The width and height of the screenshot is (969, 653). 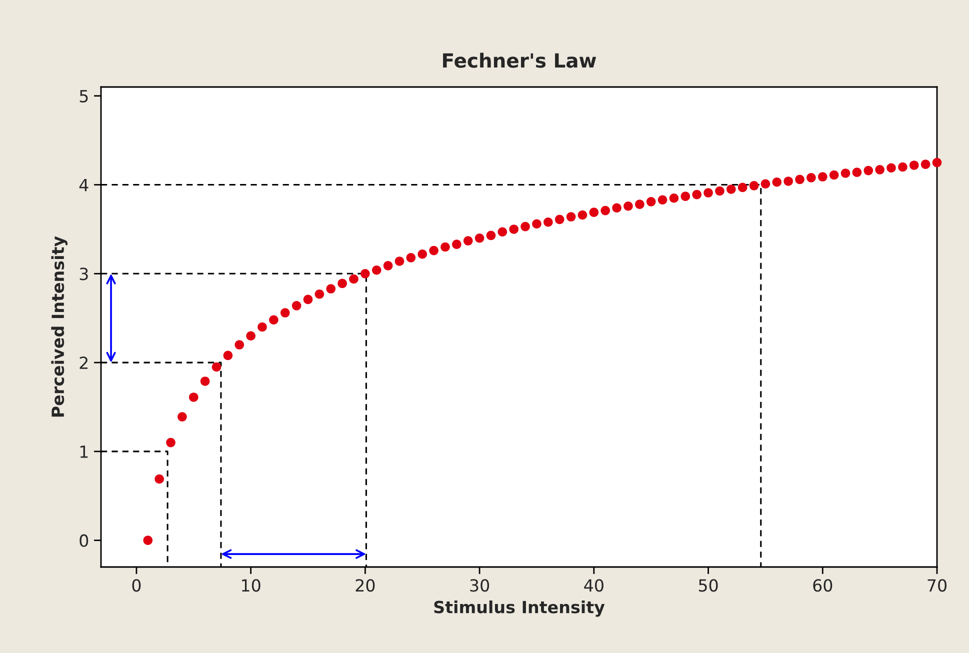 What do you see at coordinates (937, 585) in the screenshot?
I see `x-tick-label: 70` at bounding box center [937, 585].